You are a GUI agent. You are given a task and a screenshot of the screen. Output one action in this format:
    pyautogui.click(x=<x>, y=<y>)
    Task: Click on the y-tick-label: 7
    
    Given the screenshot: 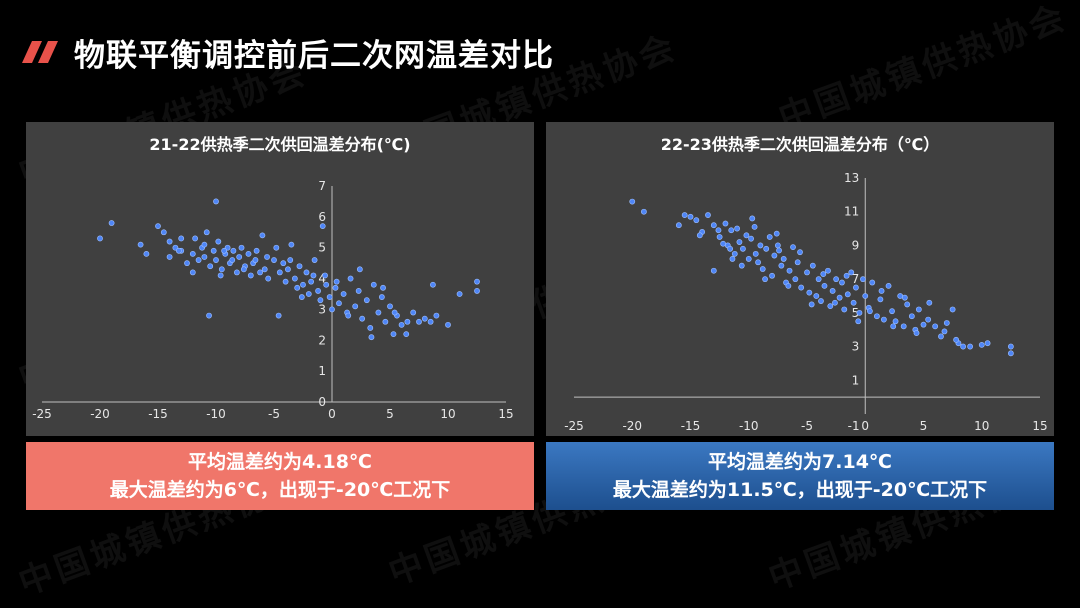 What is the action you would take?
    pyautogui.click(x=856, y=279)
    